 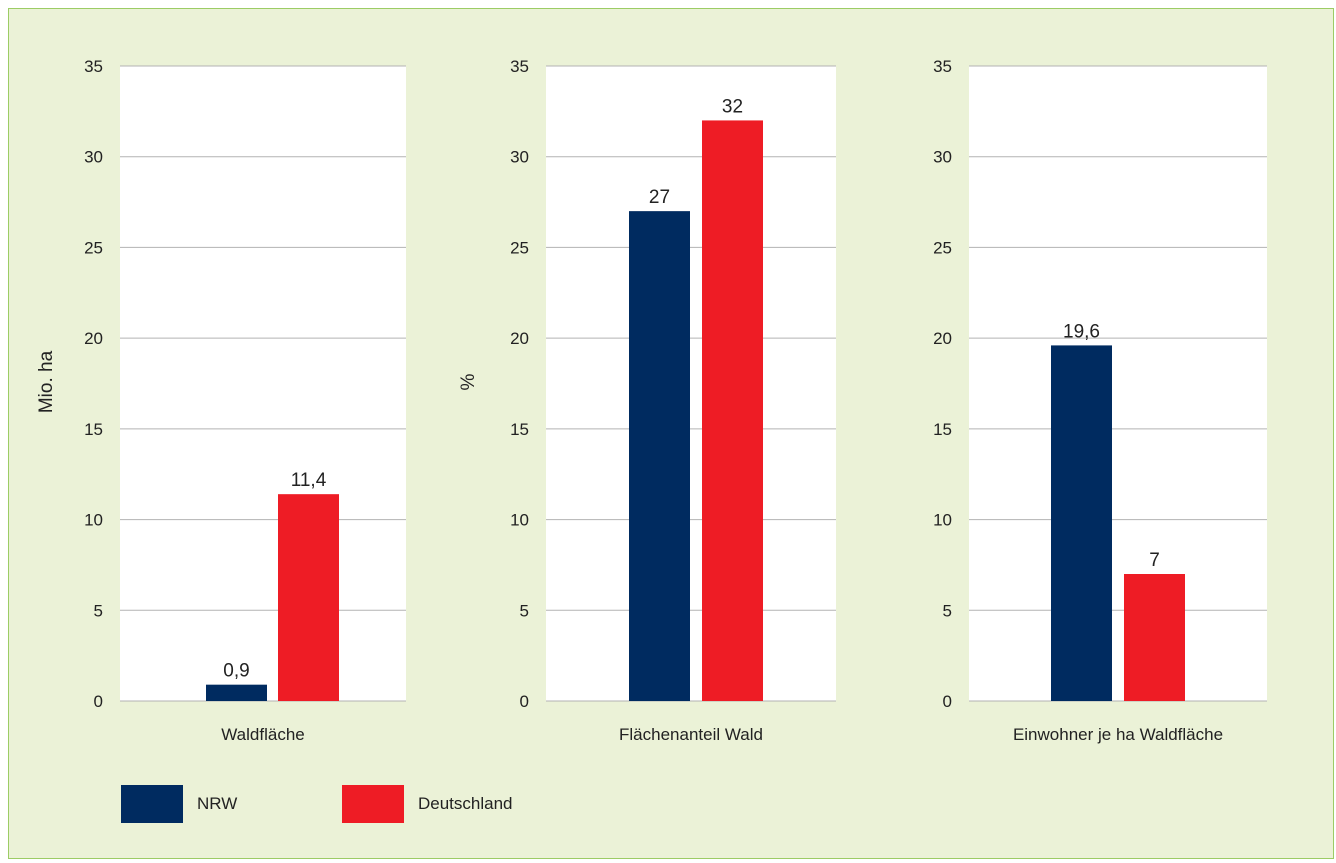 What do you see at coordinates (152, 804) in the screenshot?
I see `legend-swatch-nrw` at bounding box center [152, 804].